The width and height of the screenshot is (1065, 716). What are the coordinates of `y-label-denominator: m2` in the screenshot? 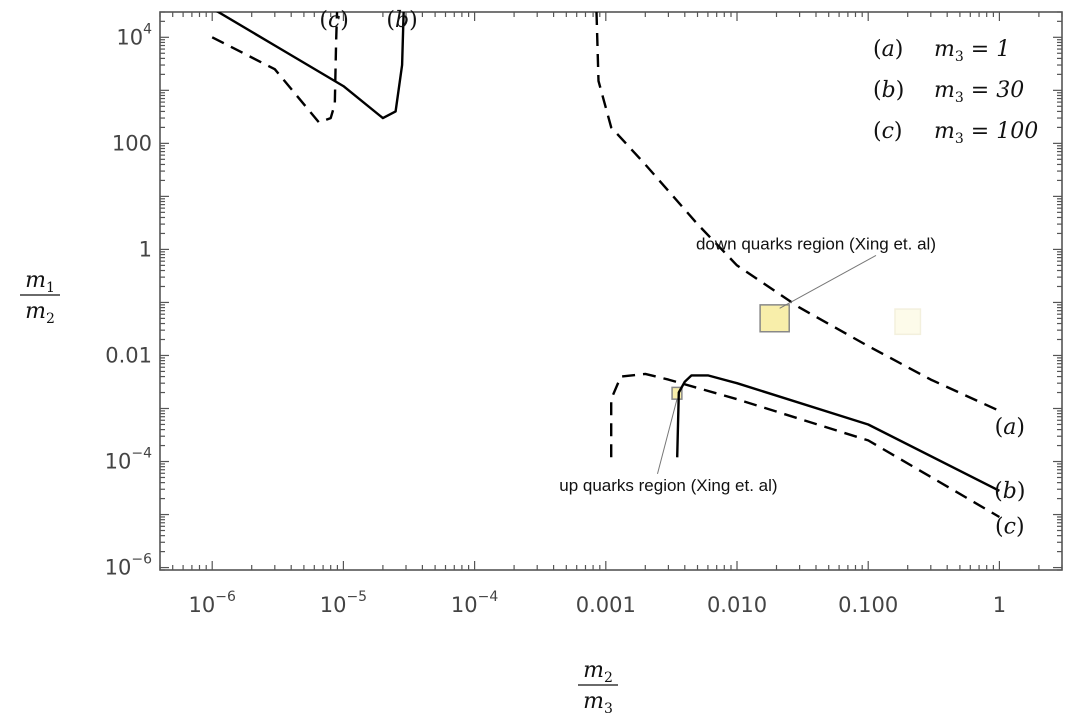 It's located at (40, 313).